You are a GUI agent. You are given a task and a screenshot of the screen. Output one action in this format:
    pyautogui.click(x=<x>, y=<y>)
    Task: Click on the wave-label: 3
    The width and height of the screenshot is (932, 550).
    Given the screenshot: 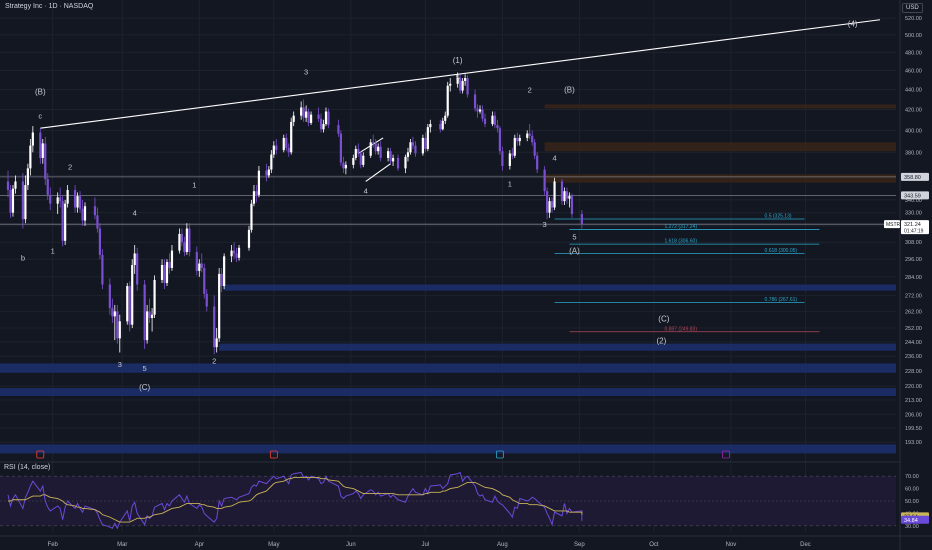 What is the action you would take?
    pyautogui.click(x=120, y=364)
    